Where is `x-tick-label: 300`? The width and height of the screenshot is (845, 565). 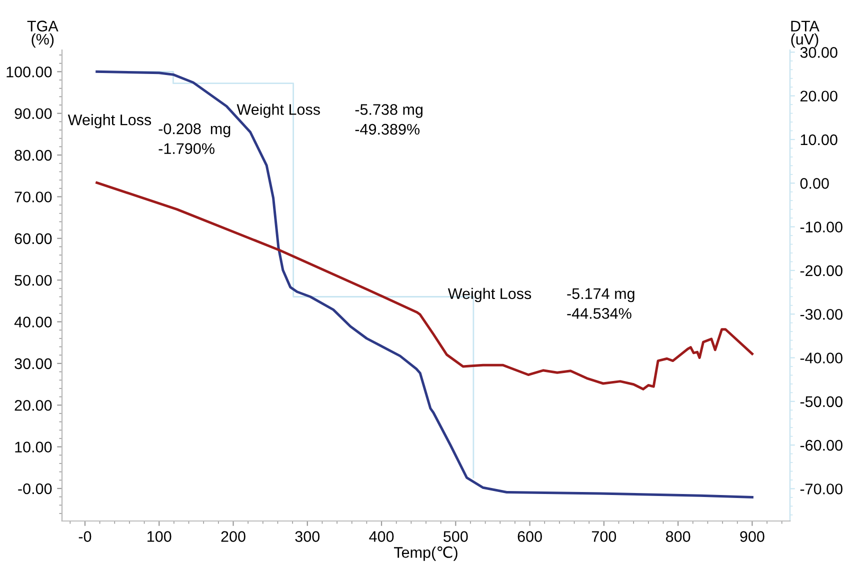 x-tick-label: 300 is located at coordinates (307, 536).